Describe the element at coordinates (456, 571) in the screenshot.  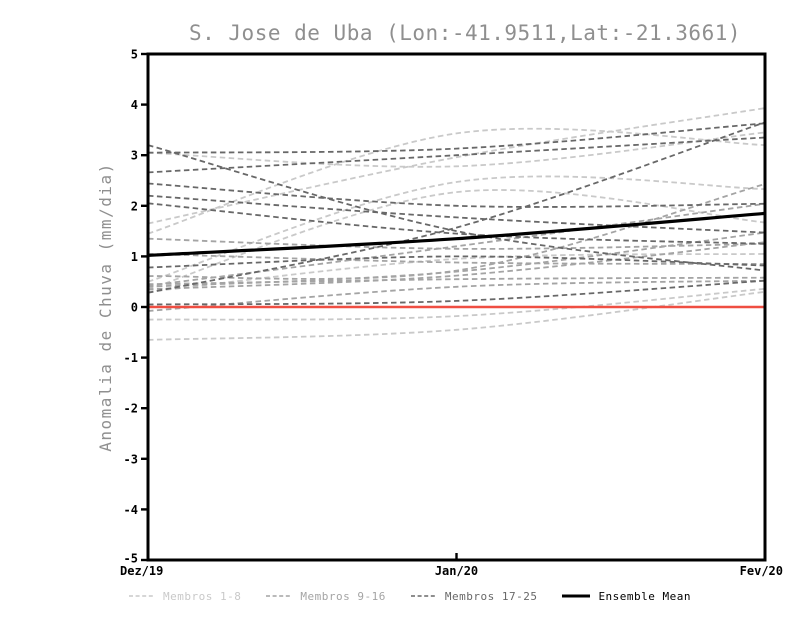
I see `x-tick-label: Jan/20` at that location.